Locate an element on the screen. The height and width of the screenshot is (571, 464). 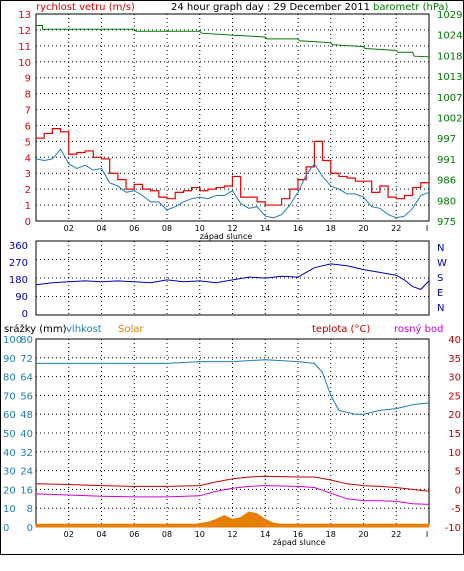
wind-direction-line is located at coordinates (232, 276).